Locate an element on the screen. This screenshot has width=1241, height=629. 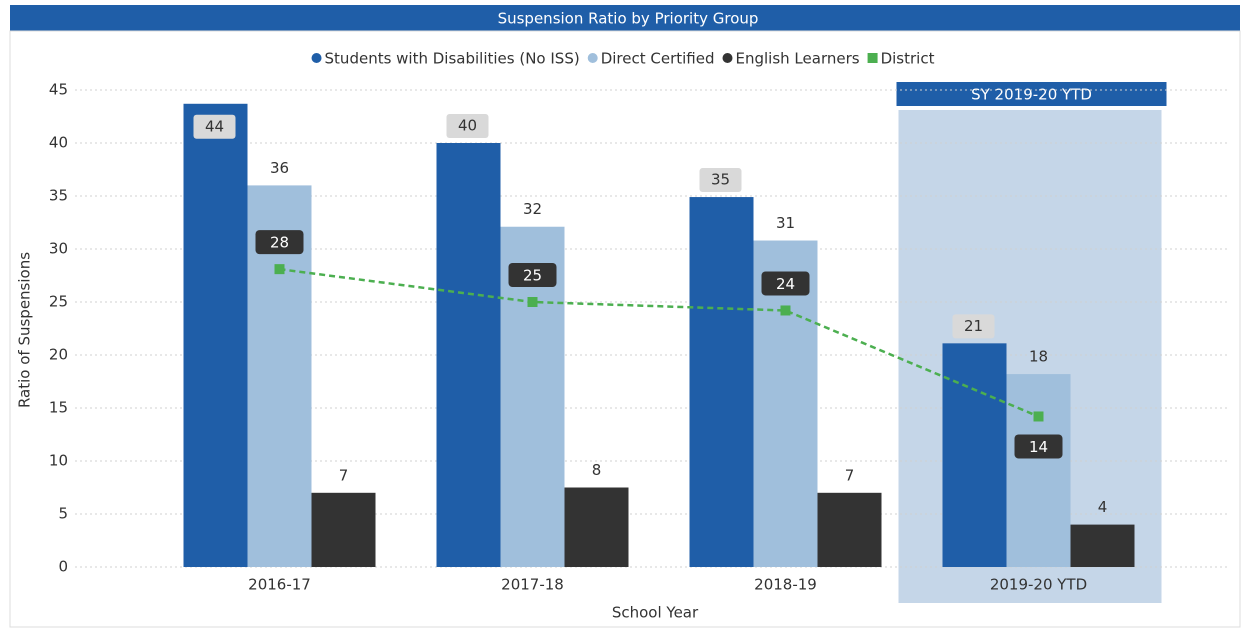
data-label: 8 is located at coordinates (597, 470).